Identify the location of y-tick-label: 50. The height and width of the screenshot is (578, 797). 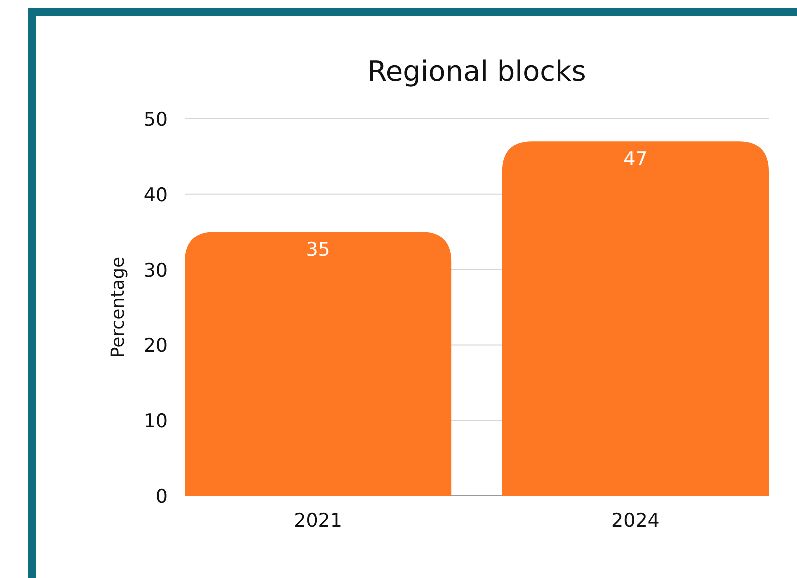
(156, 120).